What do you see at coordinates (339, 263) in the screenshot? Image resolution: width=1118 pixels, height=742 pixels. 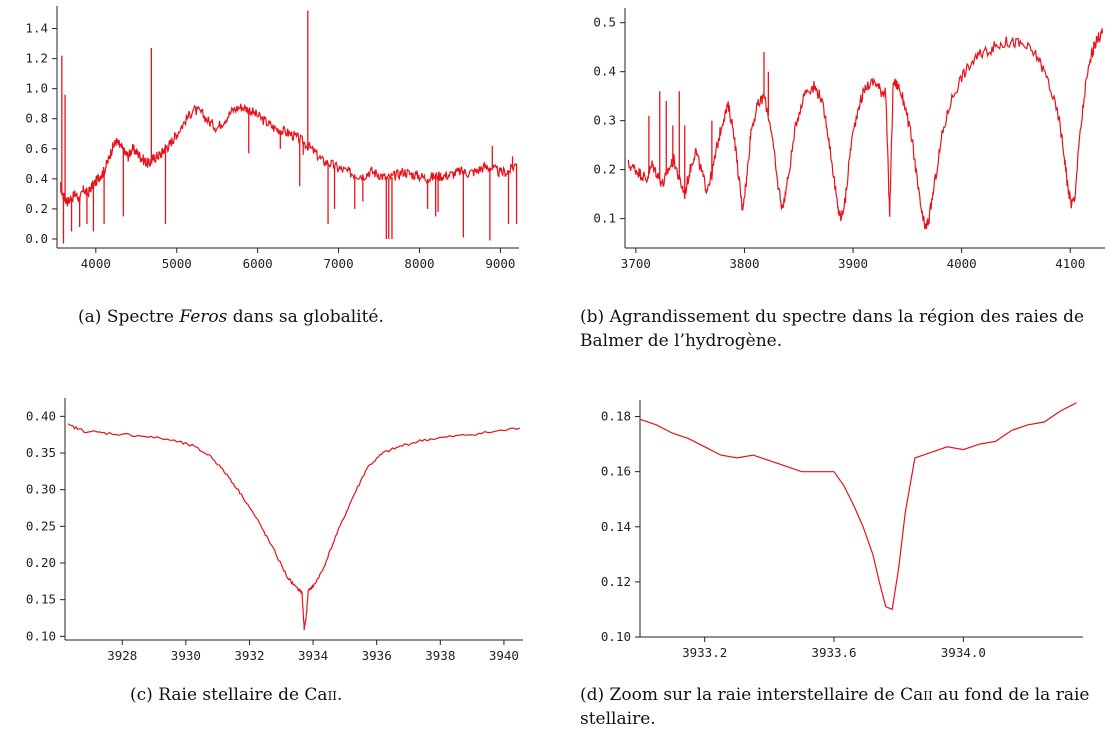 I see `x-tick-label: 7000` at bounding box center [339, 263].